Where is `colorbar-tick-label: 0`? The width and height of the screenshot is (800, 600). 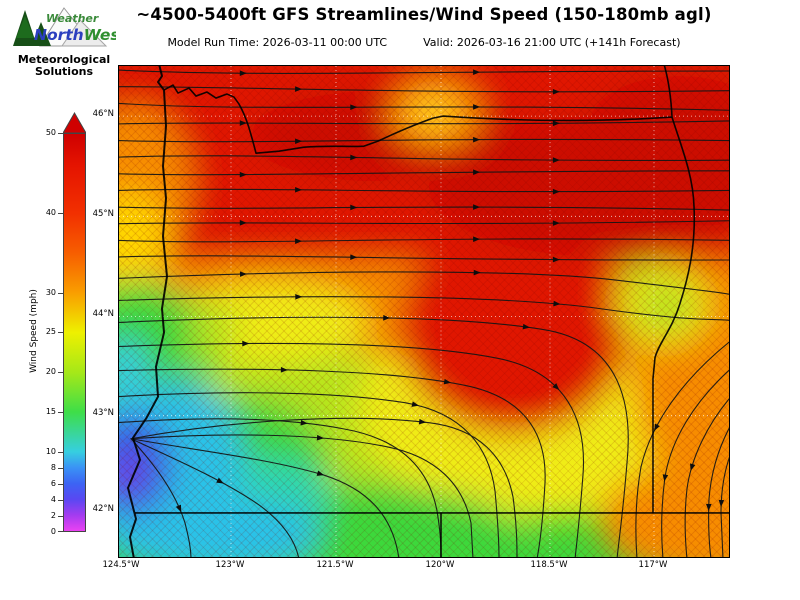 colorbar-tick-label: 0 is located at coordinates (53, 531).